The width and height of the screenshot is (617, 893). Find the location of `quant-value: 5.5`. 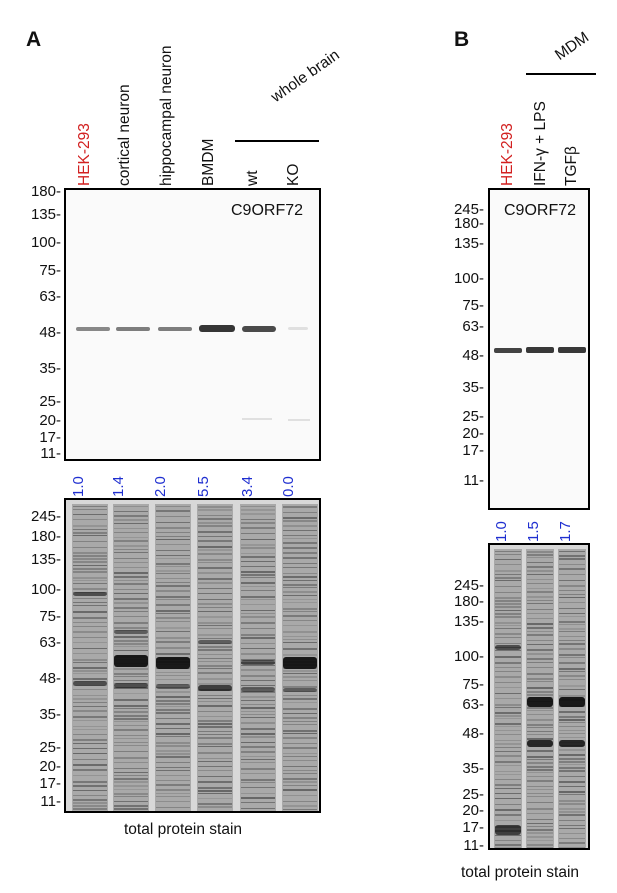

quant-value: 5.5 is located at coordinates (203, 486).